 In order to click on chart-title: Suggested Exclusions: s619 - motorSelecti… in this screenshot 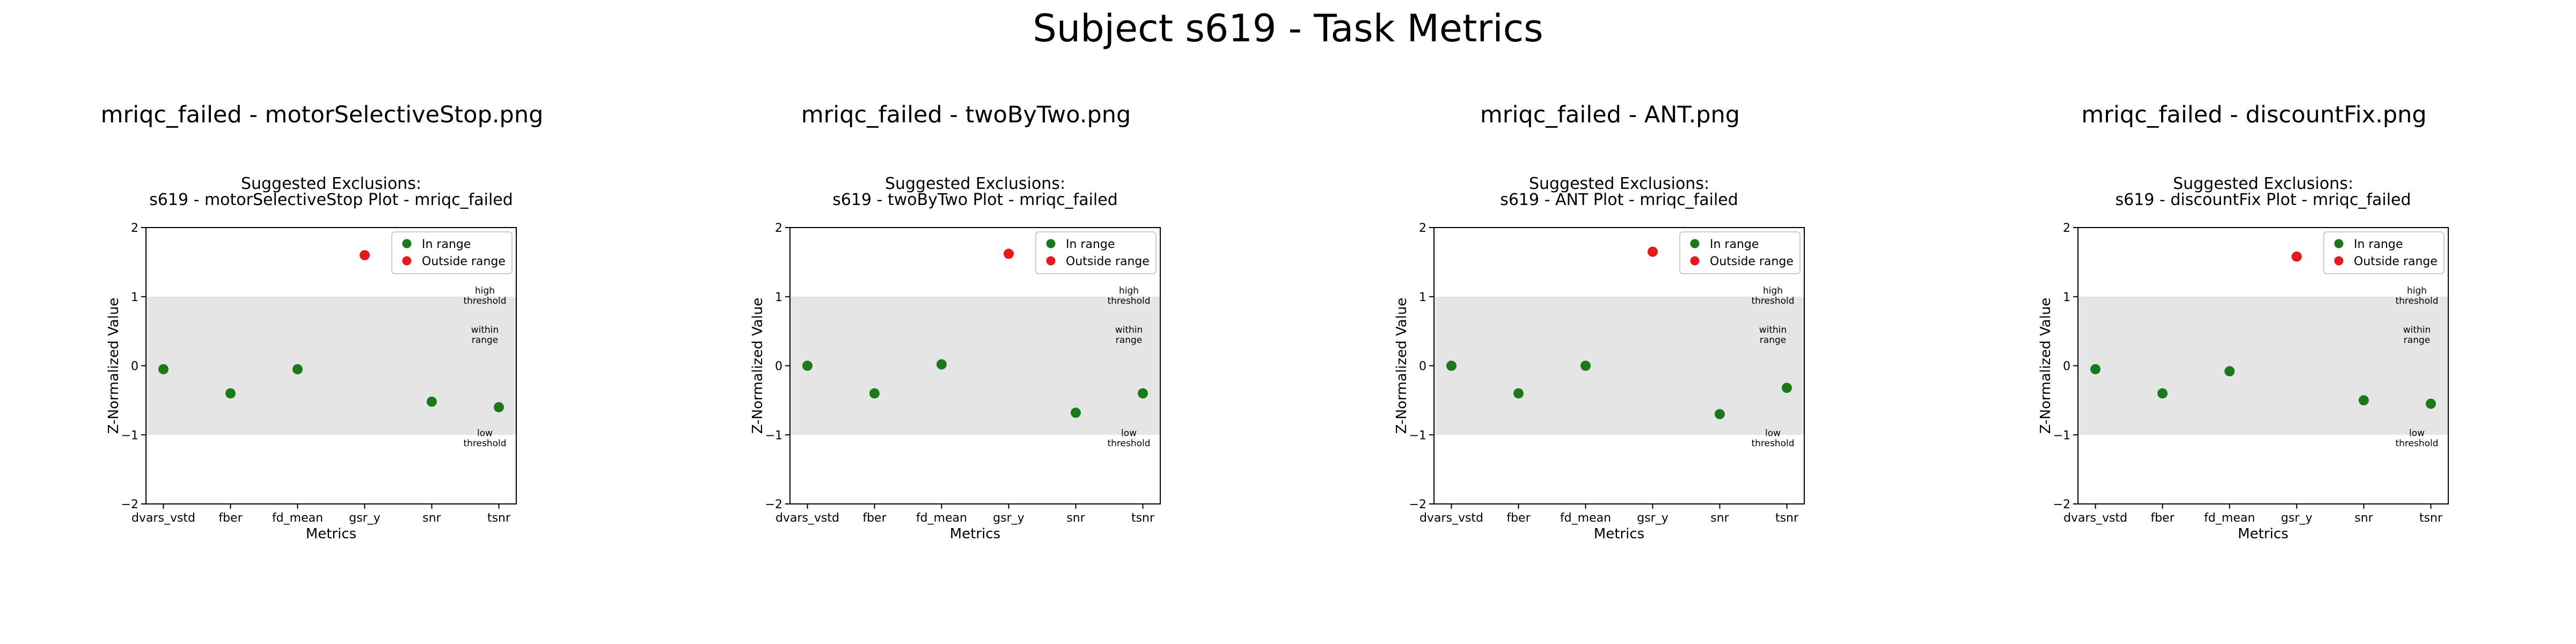, I will do `click(331, 191)`.